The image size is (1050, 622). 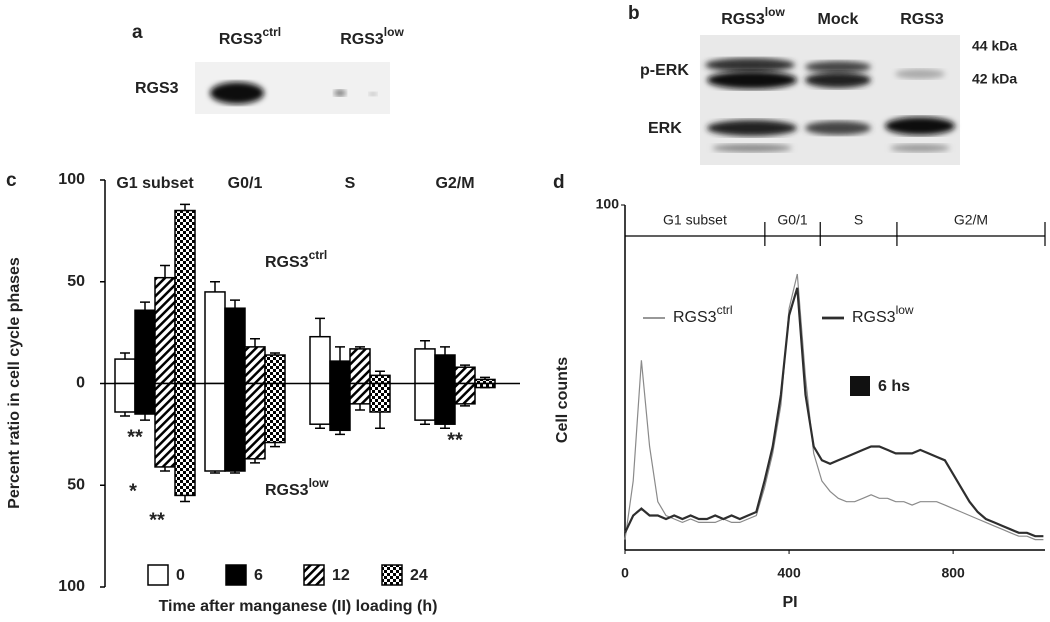 I want to click on label-base: Mock, so click(x=838, y=19).